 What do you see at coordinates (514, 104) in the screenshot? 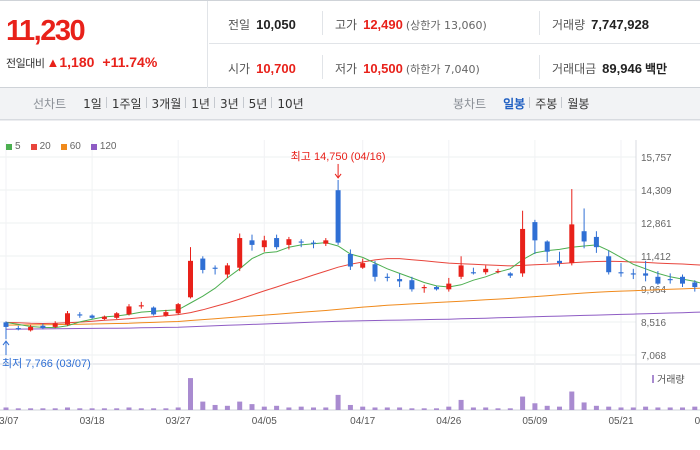
I see `tab-daily: 일봉` at bounding box center [514, 104].